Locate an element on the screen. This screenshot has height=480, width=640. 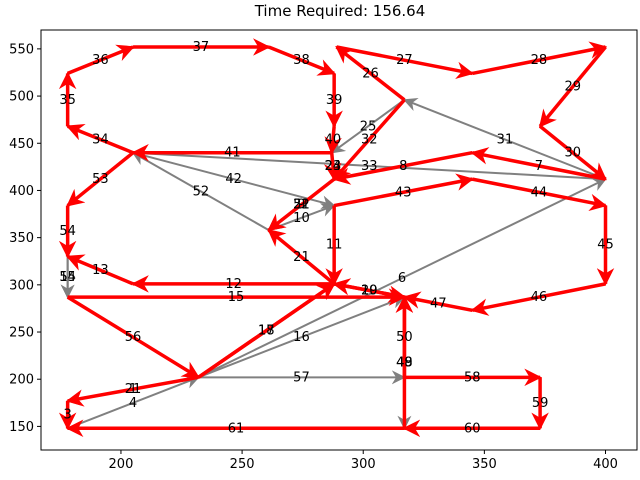
edge-label-45: 45 is located at coordinates (605, 245).